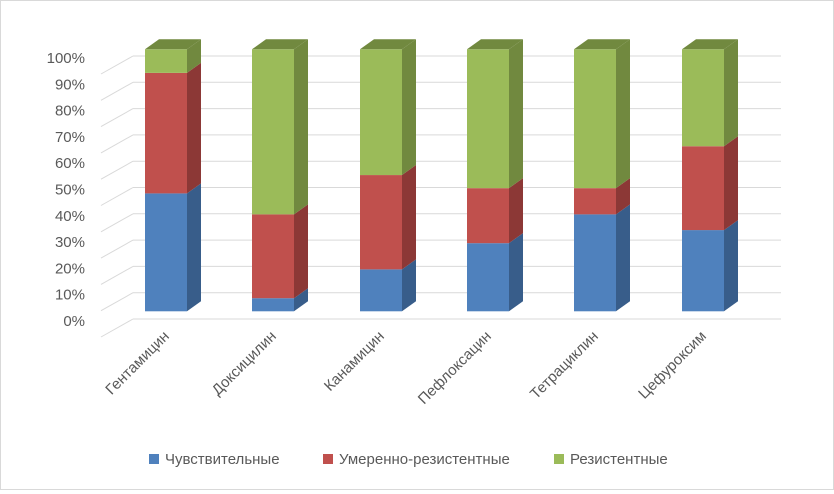 This screenshot has height=494, width=834. I want to click on y-tick-label: 60%, so click(70, 163).